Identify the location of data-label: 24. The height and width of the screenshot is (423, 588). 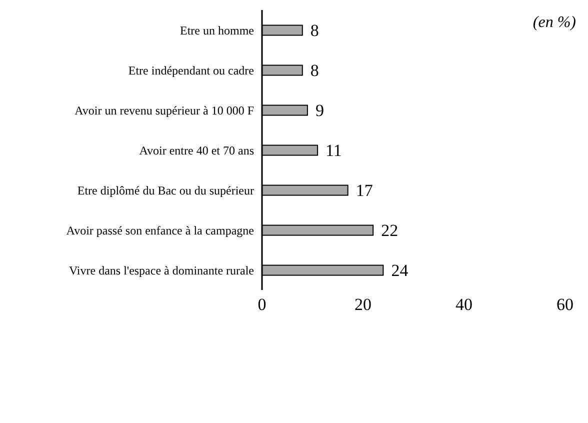
(400, 270).